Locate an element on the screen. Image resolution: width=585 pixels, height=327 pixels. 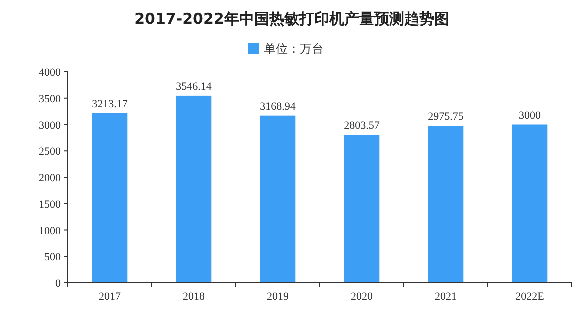
x-tick-label: 2018 is located at coordinates (194, 297).